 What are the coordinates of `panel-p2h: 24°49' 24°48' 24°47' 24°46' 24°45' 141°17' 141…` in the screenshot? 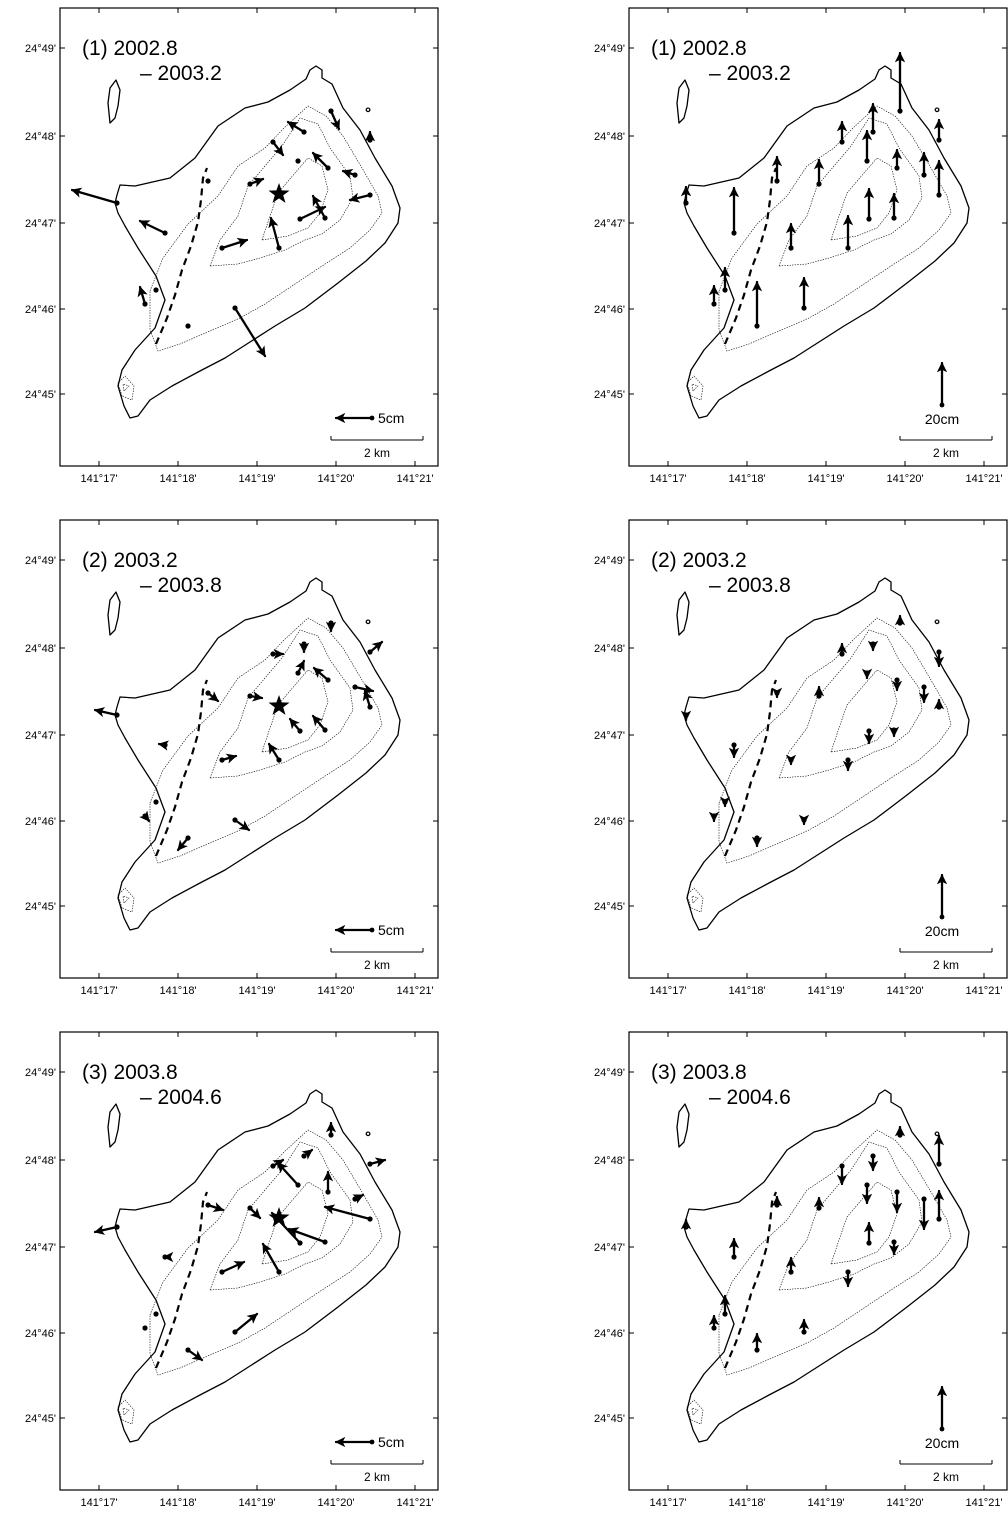 It's located at (232, 758).